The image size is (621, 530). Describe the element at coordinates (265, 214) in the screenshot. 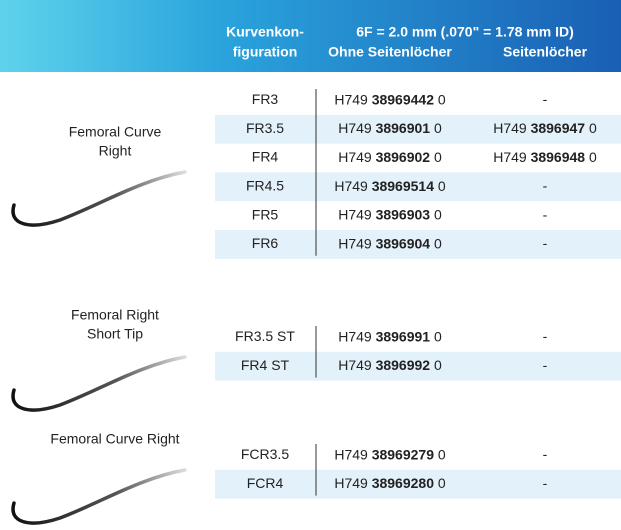

I see `cell-text: FR5` at that location.